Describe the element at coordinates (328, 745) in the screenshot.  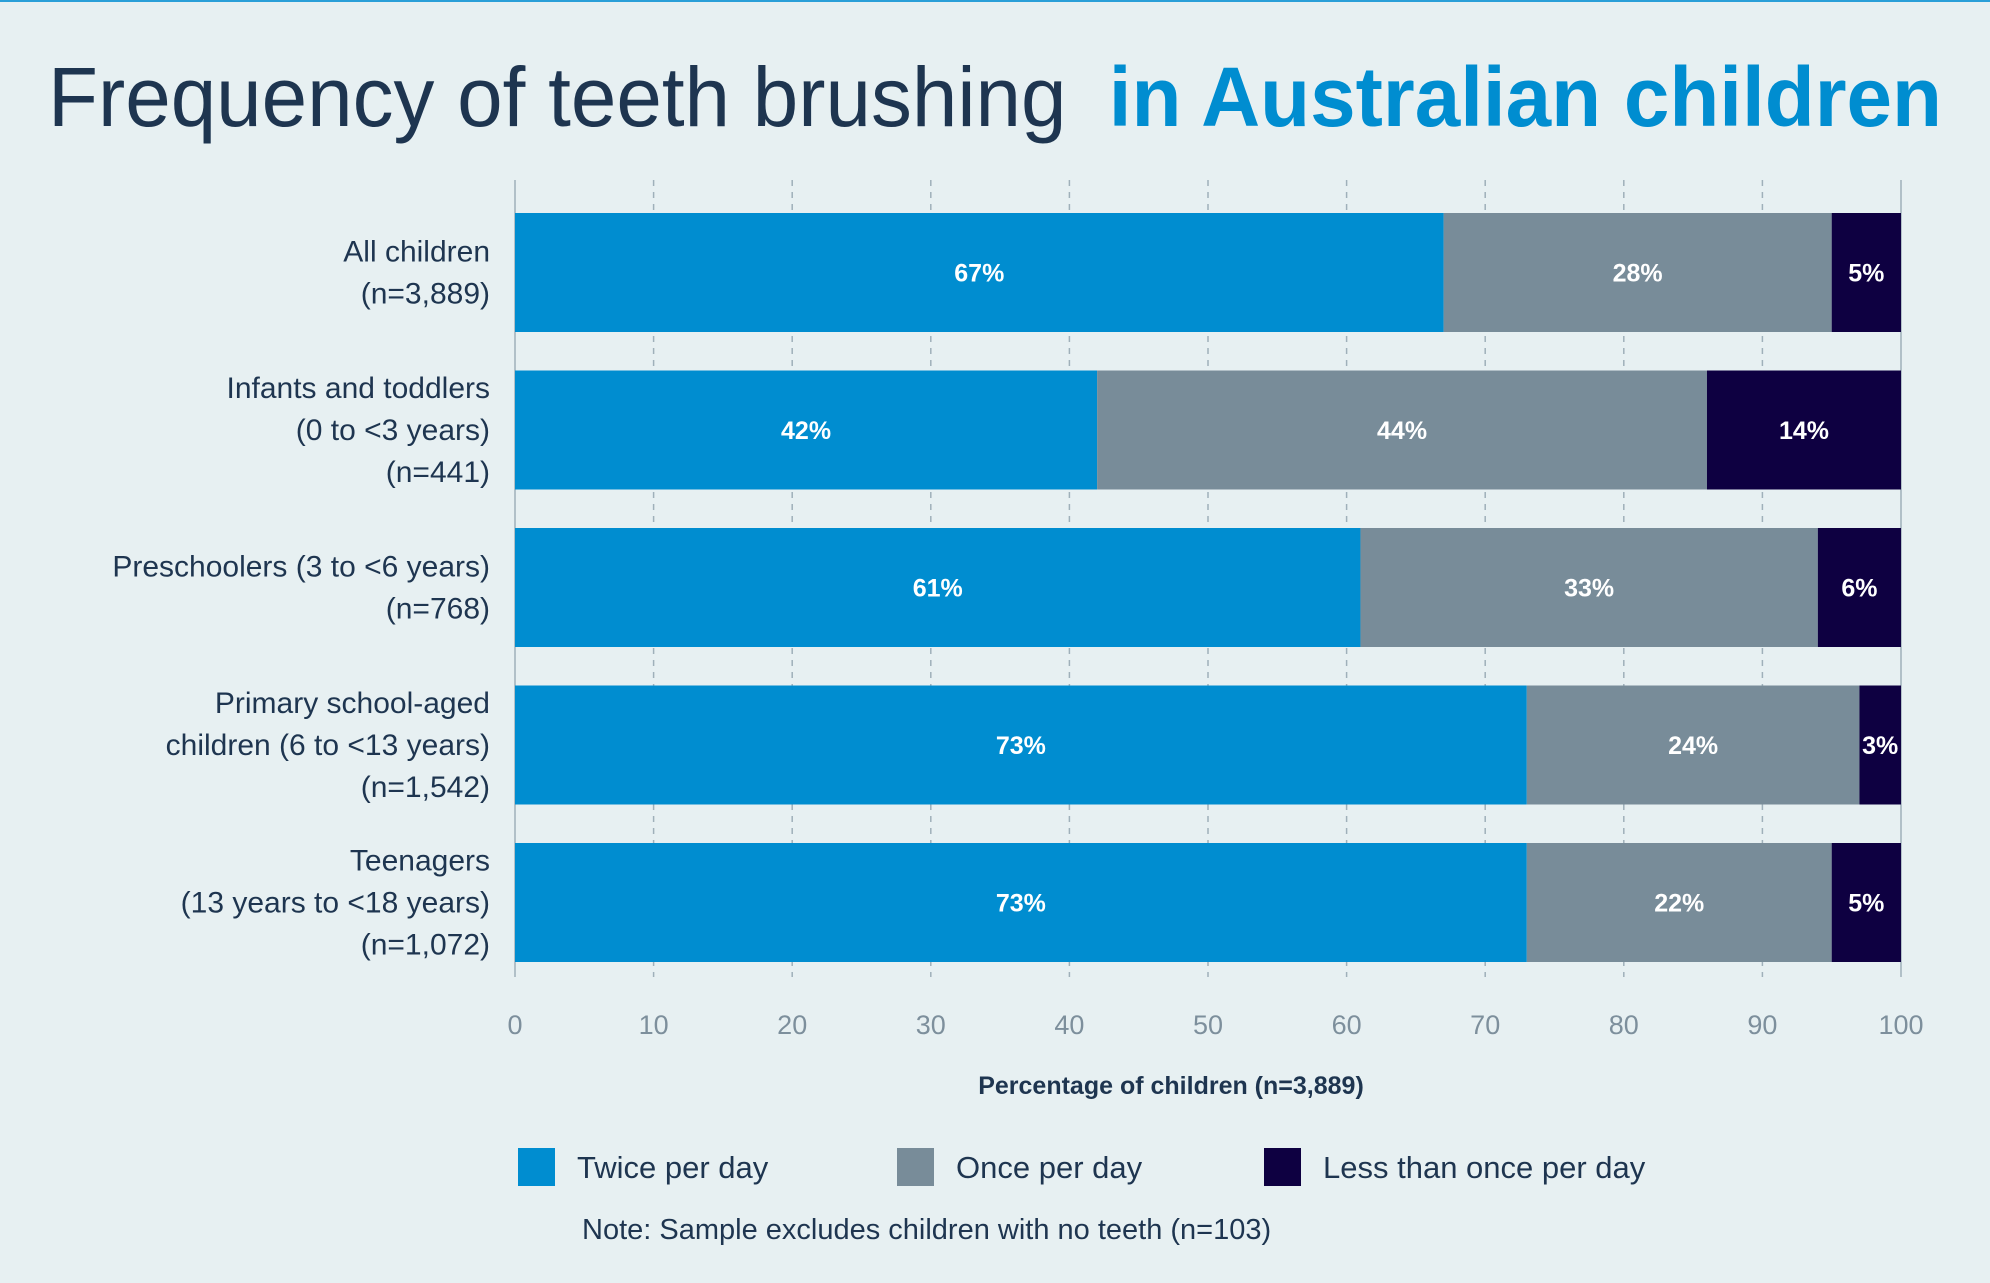
I see `category-label: children (6 to <13 years)` at that location.